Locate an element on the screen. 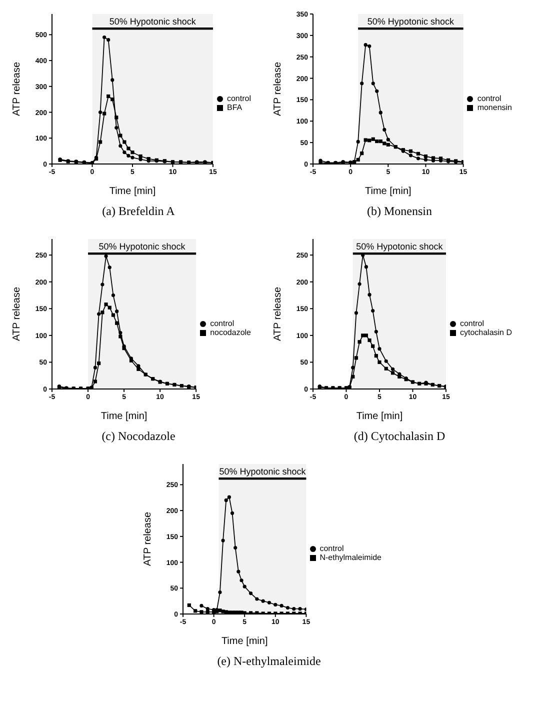 The image size is (538, 709). legend-label: cytochalasin D is located at coordinates (486, 332).